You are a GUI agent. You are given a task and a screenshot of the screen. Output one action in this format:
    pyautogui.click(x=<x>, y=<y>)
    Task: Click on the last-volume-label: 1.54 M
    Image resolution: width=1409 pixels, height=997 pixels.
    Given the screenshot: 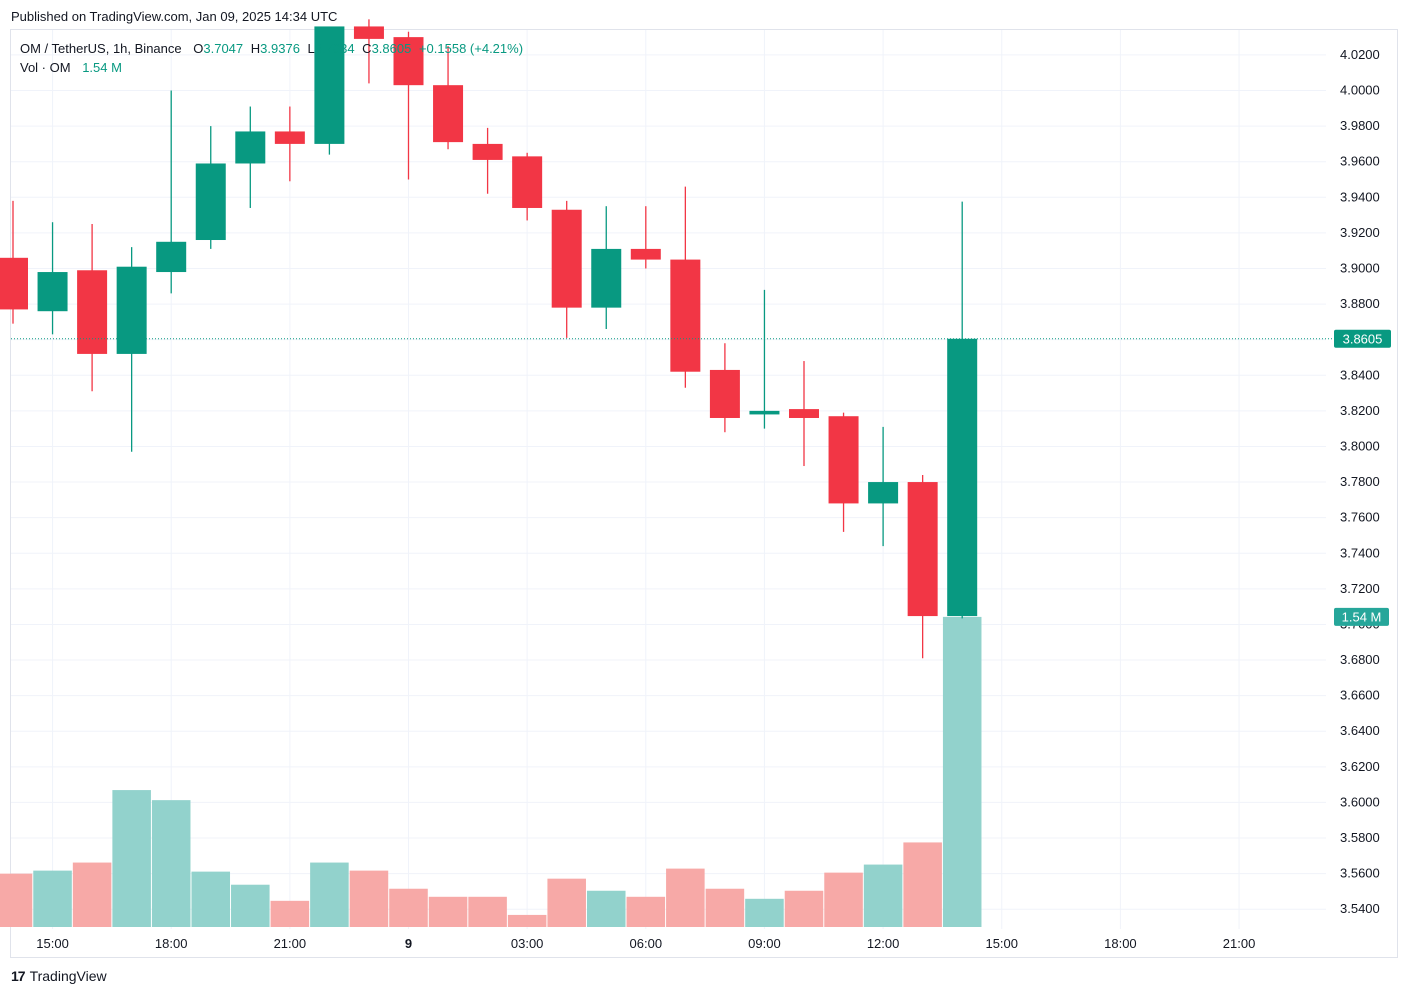 What is the action you would take?
    pyautogui.click(x=1362, y=616)
    